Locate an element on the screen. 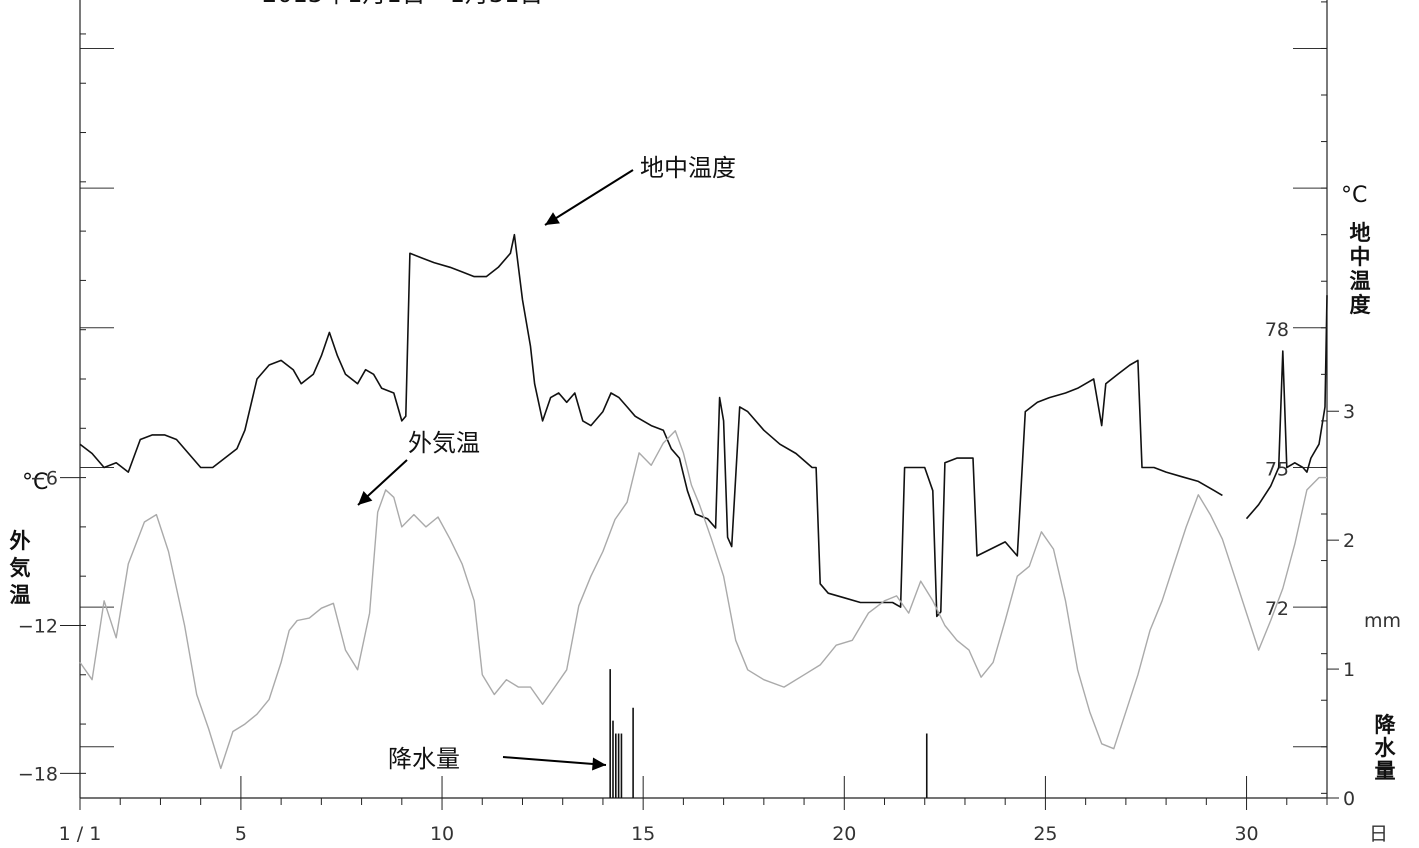 The width and height of the screenshot is (1419, 848). right-axis-unit: °C is located at coordinates (1354, 195).